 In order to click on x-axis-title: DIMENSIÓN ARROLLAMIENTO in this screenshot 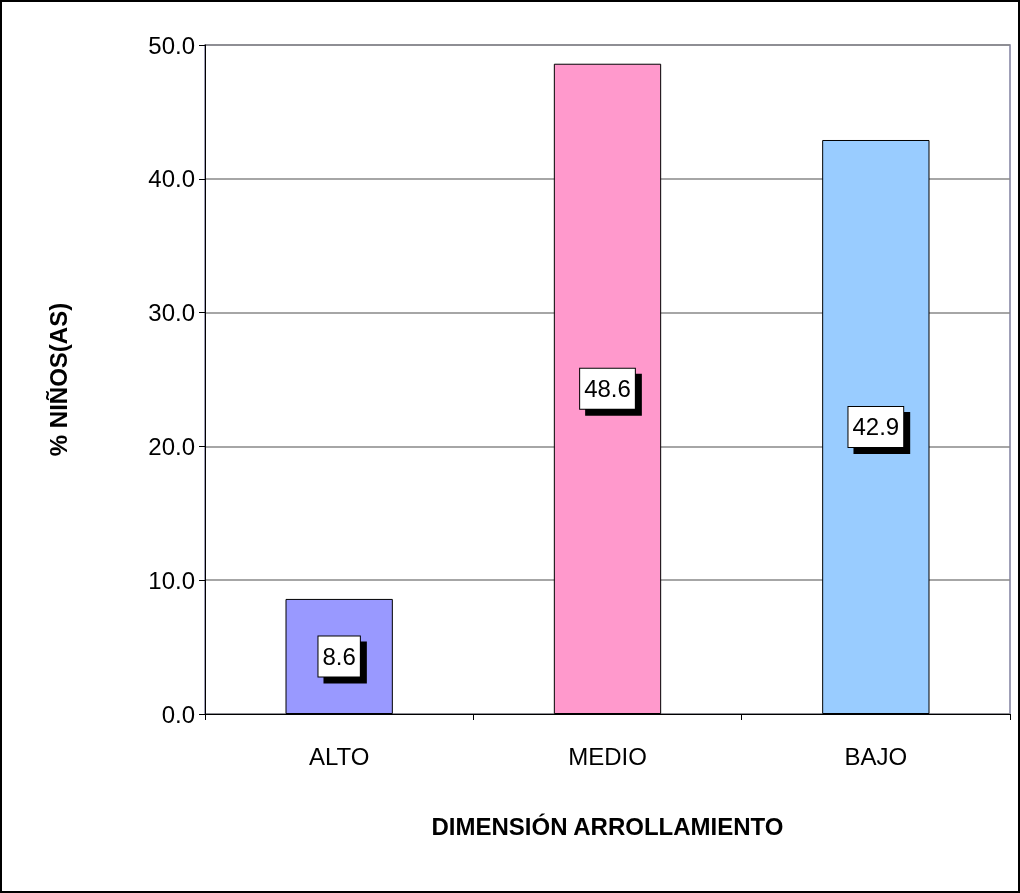, I will do `click(607, 826)`.